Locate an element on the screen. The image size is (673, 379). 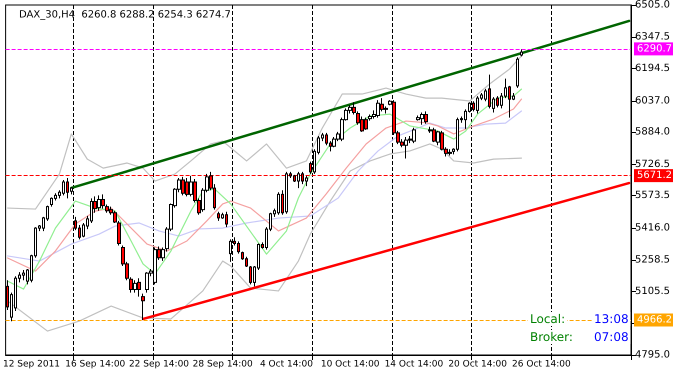
y-tick-label: 5105.5 is located at coordinates (652, 291).